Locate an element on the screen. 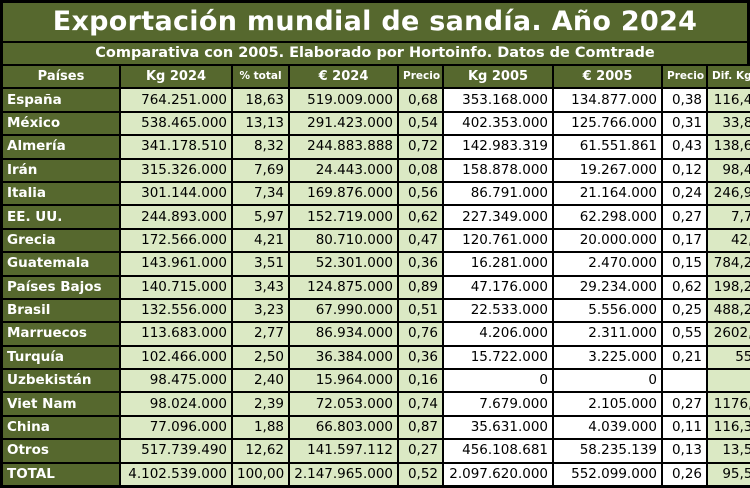 The image size is (750, 488). table-row: Uzbekistán 98.475.000 2,40 15.964.000 0,16 0 0 is located at coordinates (376, 381).